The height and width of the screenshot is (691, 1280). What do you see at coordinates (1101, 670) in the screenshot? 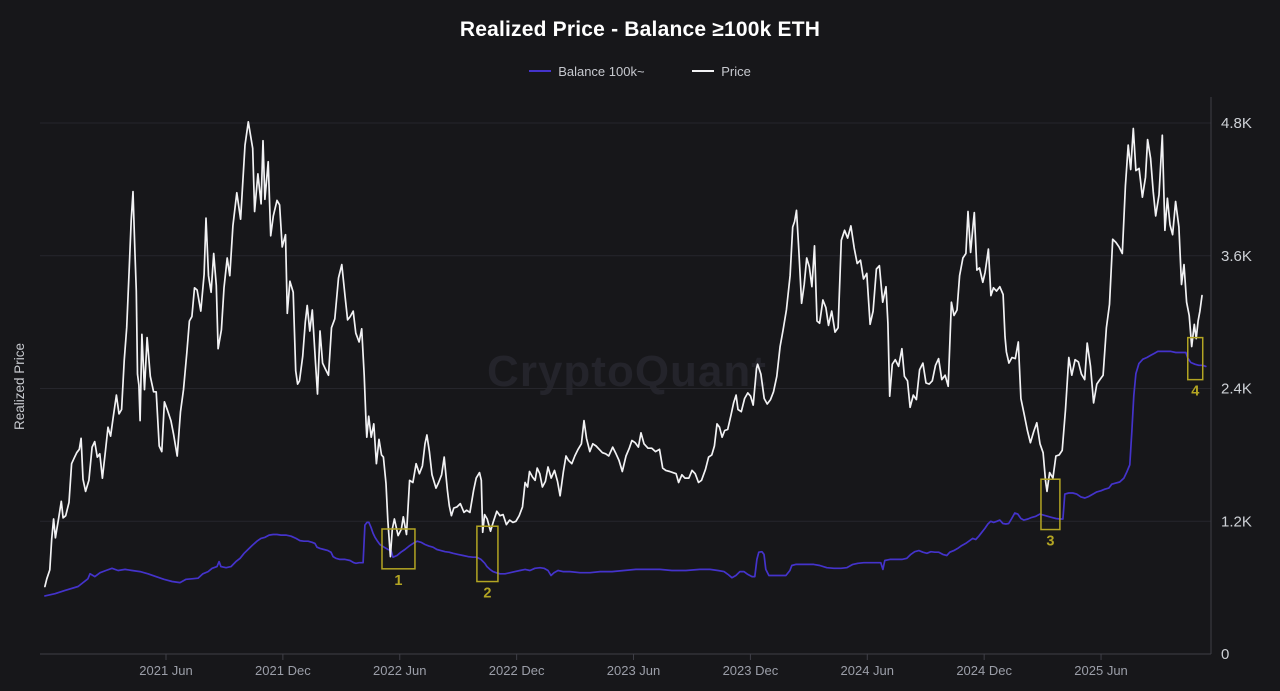
I see `x-tick-label: 2025 Jun` at bounding box center [1101, 670].